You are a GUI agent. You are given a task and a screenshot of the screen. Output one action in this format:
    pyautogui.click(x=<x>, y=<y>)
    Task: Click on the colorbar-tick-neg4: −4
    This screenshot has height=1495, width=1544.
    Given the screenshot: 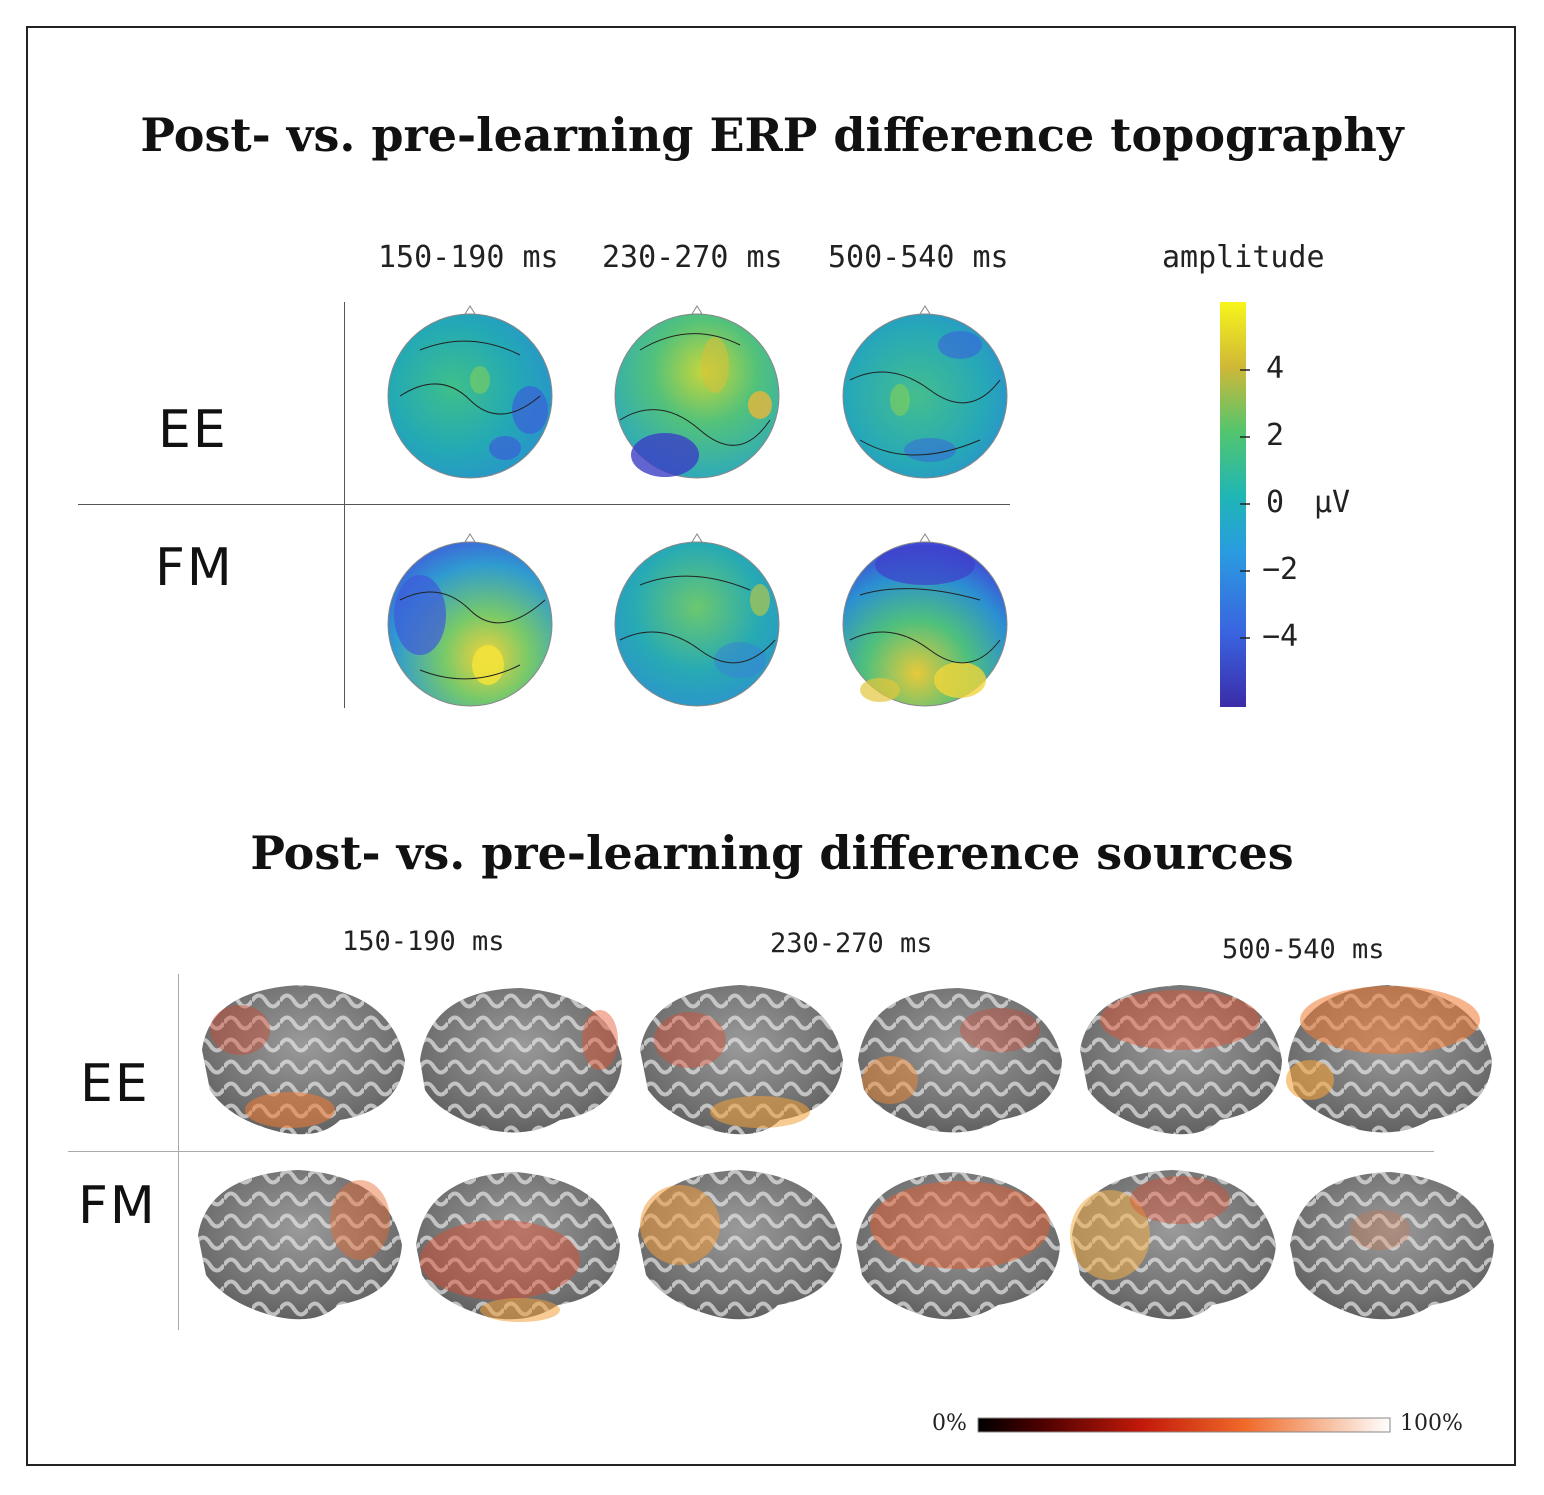 What is the action you would take?
    pyautogui.click(x=1280, y=636)
    